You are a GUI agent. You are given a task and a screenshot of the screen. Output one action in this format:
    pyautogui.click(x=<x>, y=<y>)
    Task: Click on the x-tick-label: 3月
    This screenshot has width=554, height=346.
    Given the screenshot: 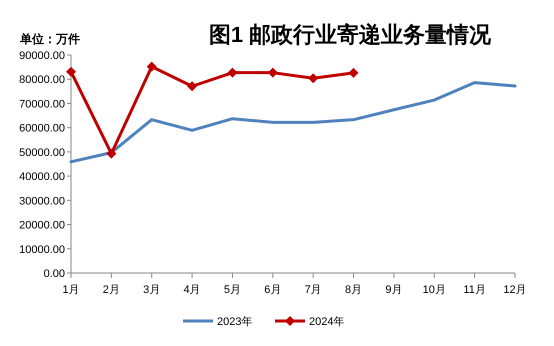 What is the action you would take?
    pyautogui.click(x=151, y=290)
    